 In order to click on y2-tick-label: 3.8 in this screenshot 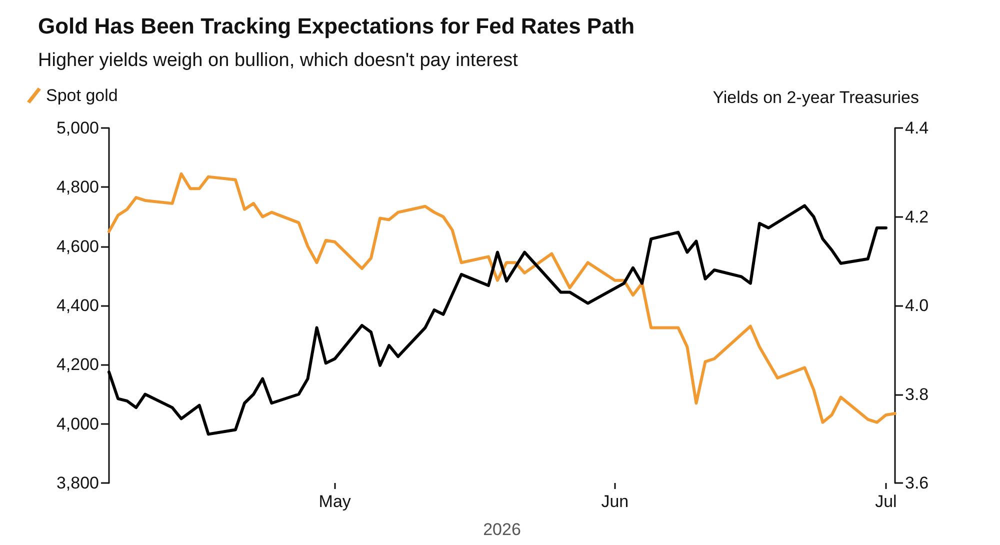, I will do `click(917, 394)`.